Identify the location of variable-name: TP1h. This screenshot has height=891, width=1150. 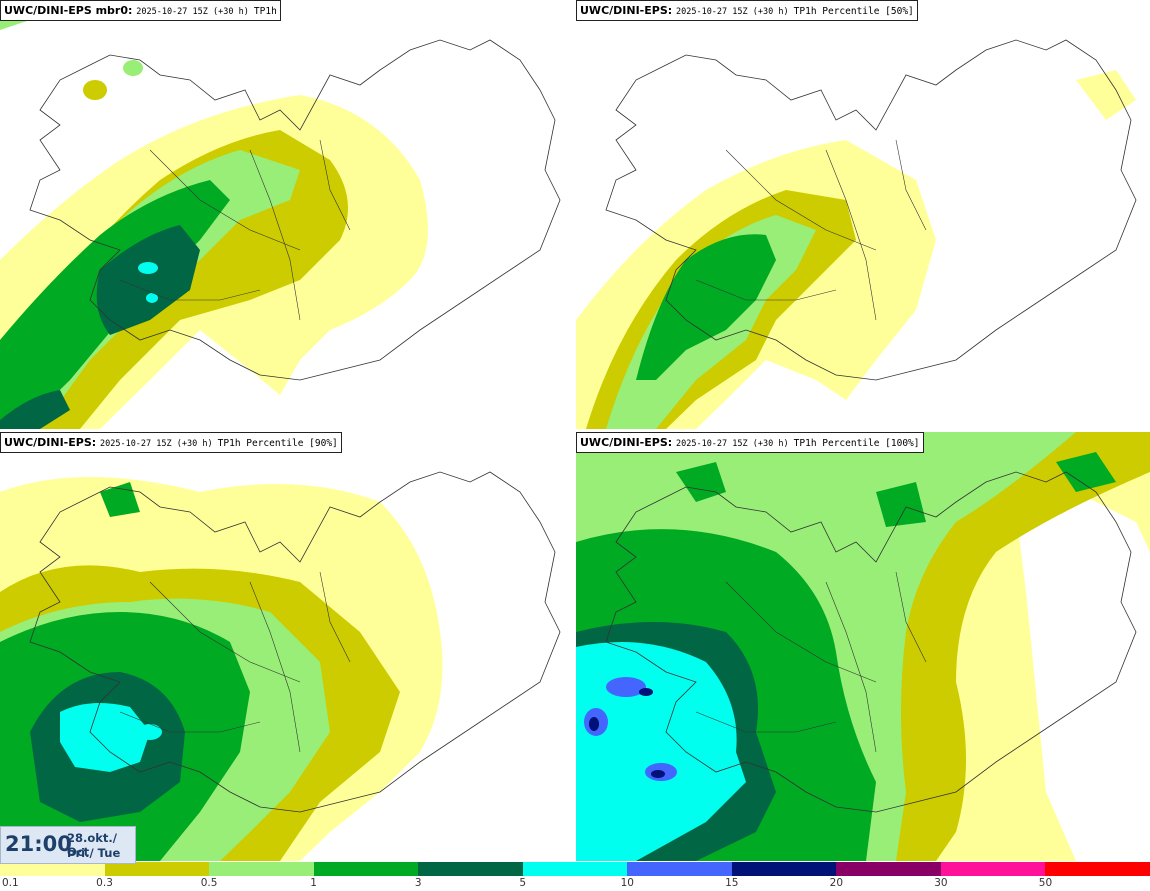
(265, 11).